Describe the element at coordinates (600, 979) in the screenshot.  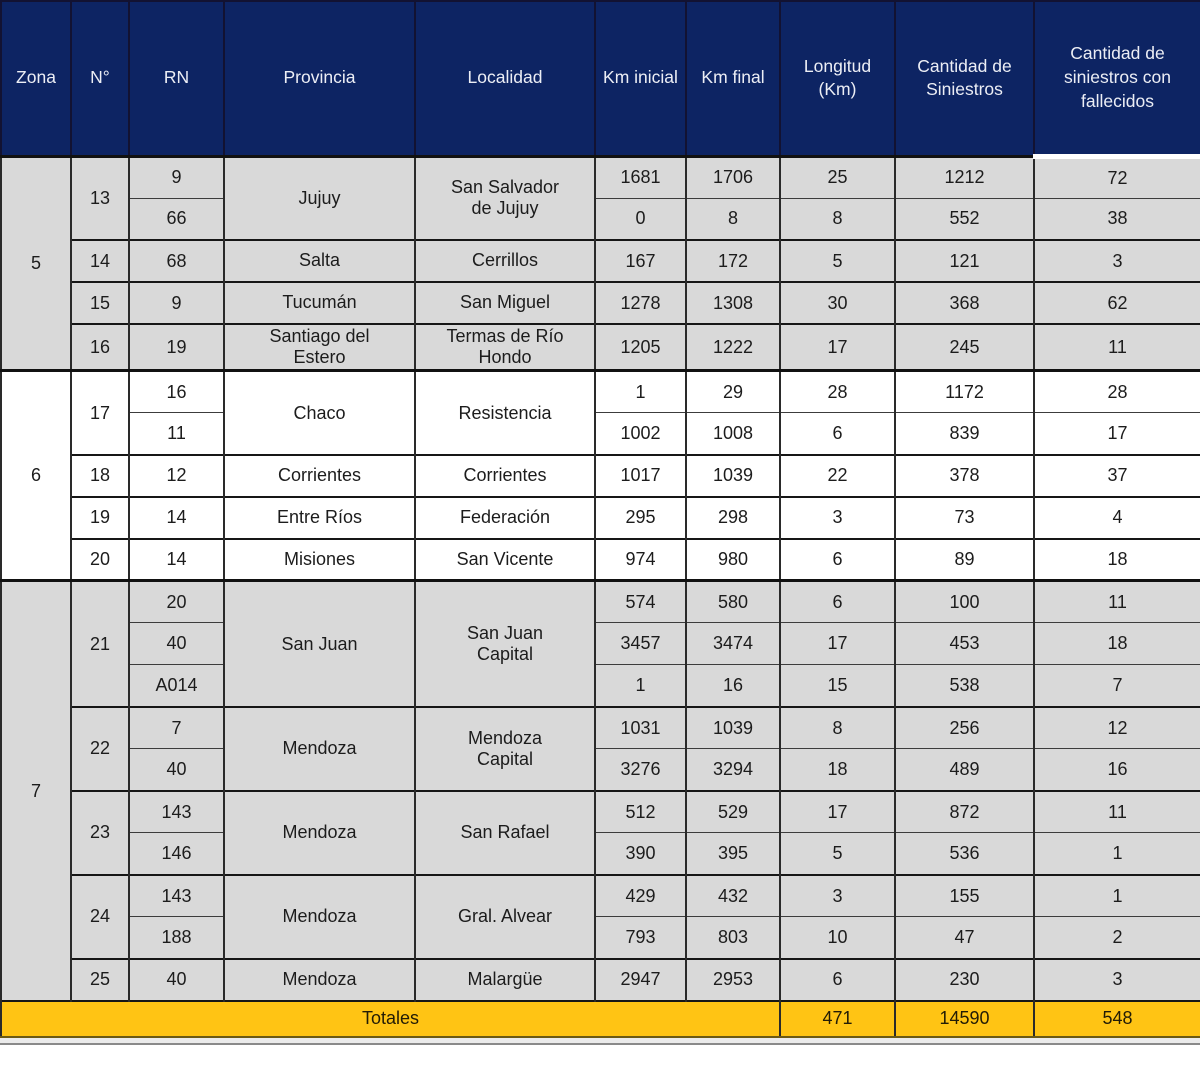
I see `table-row: 25 40 Mendoza Malargüe 2947 2953 6 230 3` at that location.